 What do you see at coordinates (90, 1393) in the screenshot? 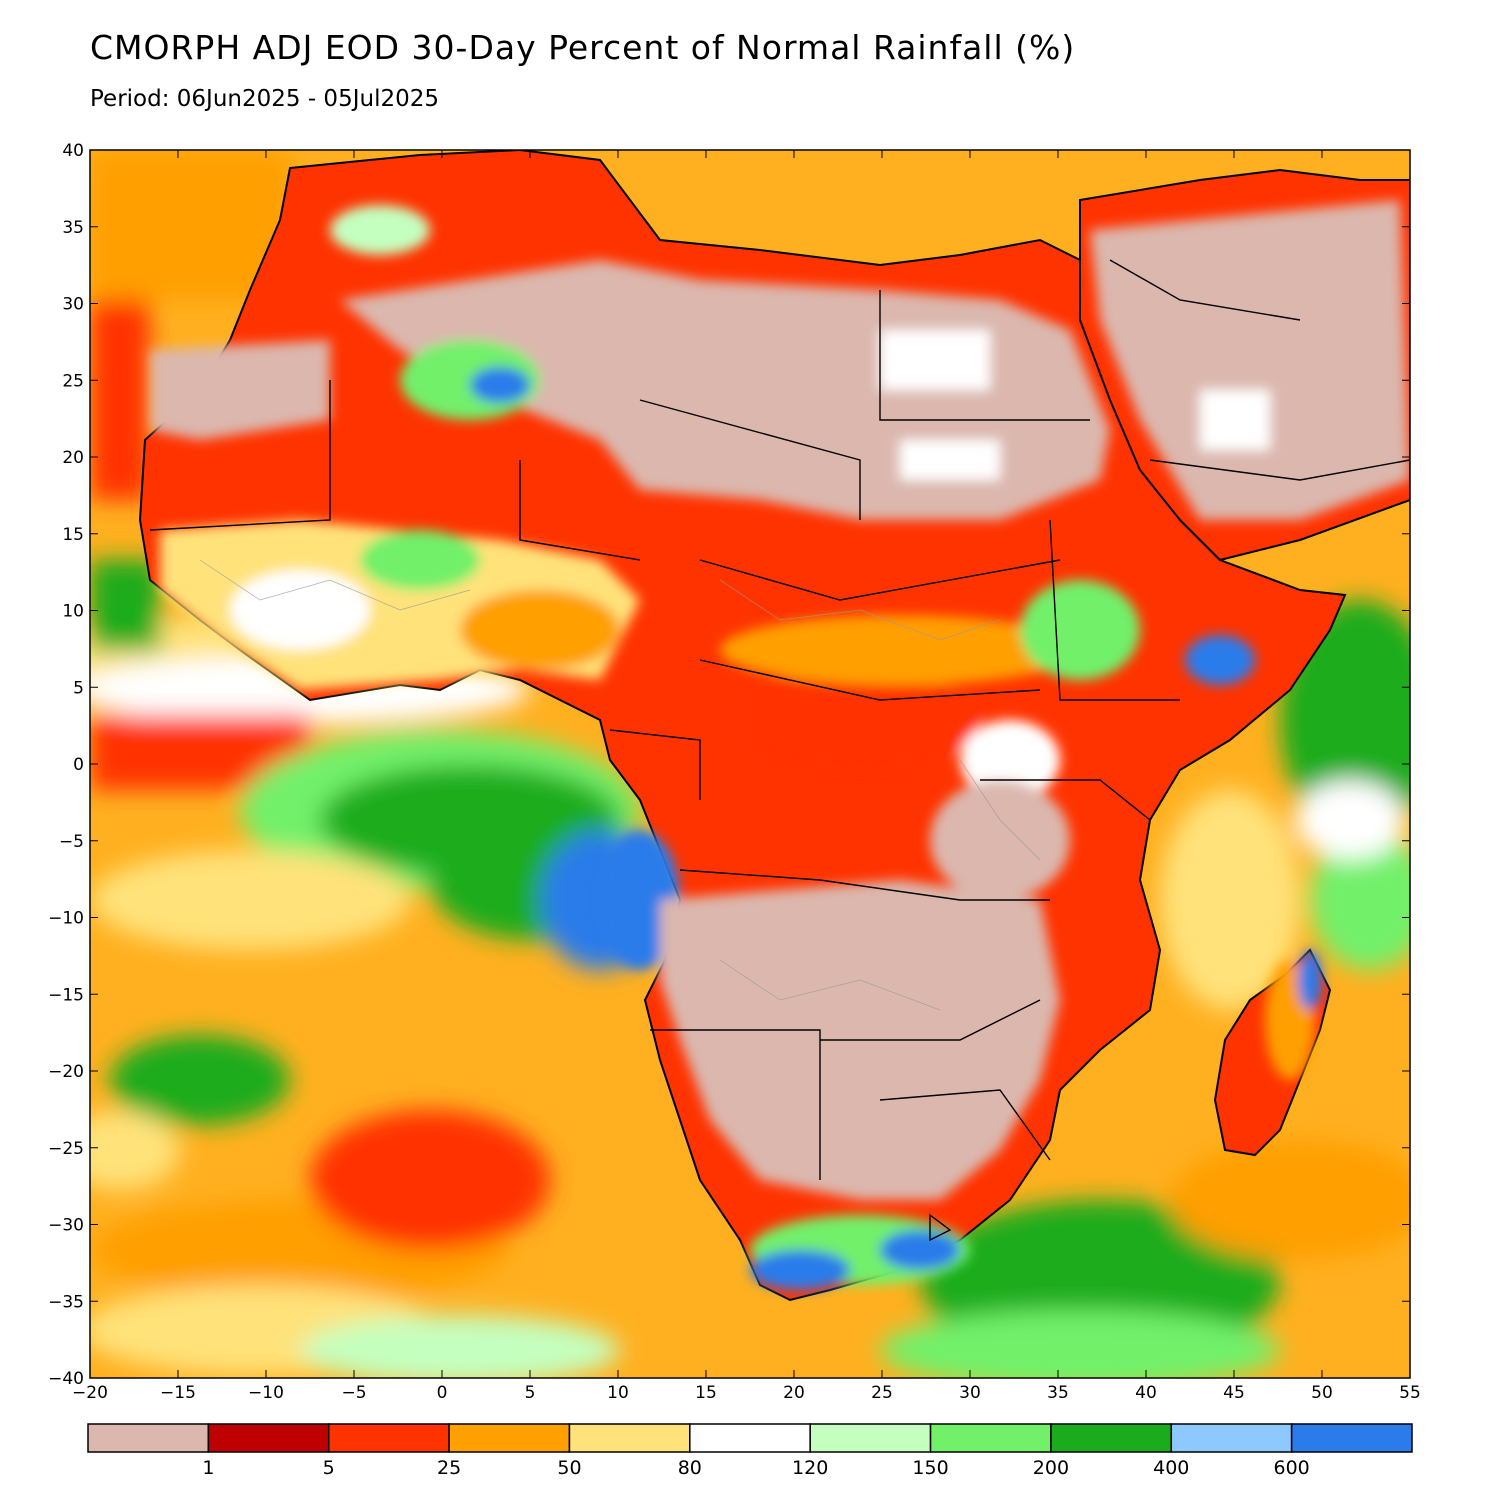
I see `lon-tick-label: −20` at bounding box center [90, 1393].